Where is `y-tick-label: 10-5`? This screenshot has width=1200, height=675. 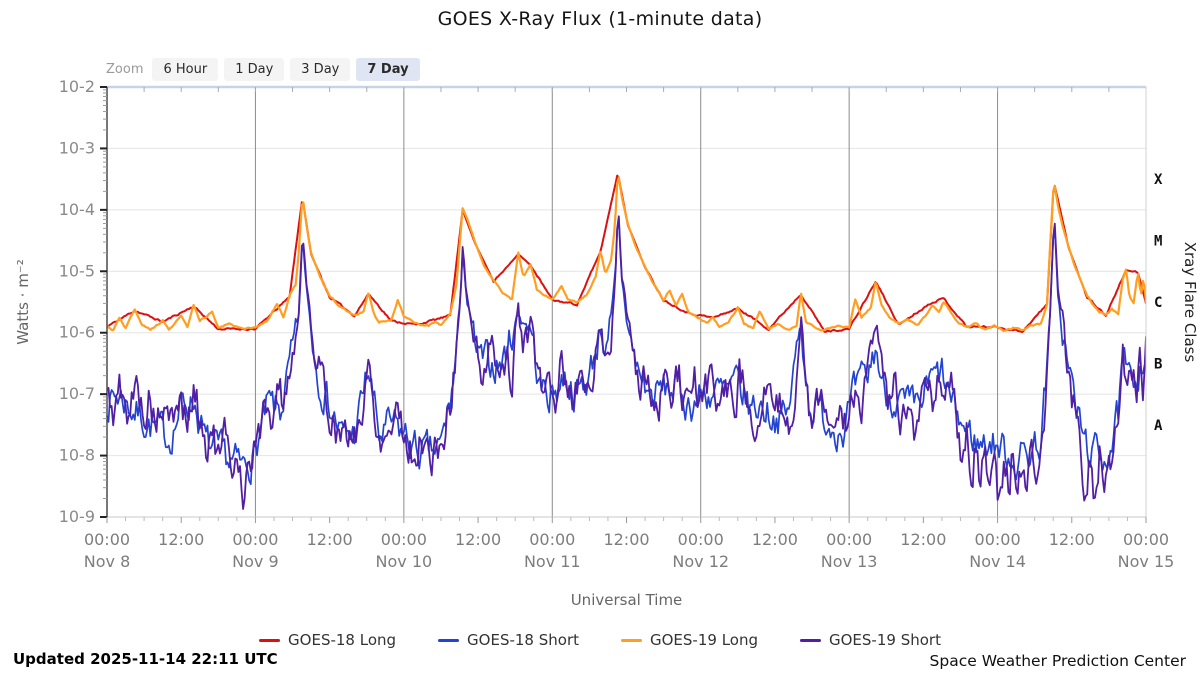 y-tick-label: 10-5 is located at coordinates (77, 270).